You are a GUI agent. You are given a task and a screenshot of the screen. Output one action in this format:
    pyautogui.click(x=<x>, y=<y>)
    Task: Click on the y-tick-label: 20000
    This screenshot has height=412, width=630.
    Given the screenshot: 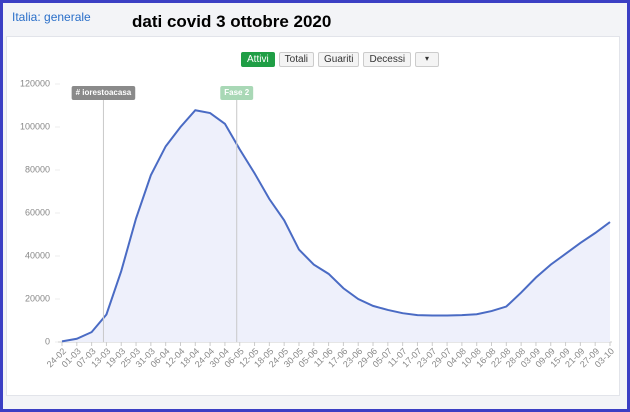 What is the action you would take?
    pyautogui.click(x=37, y=298)
    